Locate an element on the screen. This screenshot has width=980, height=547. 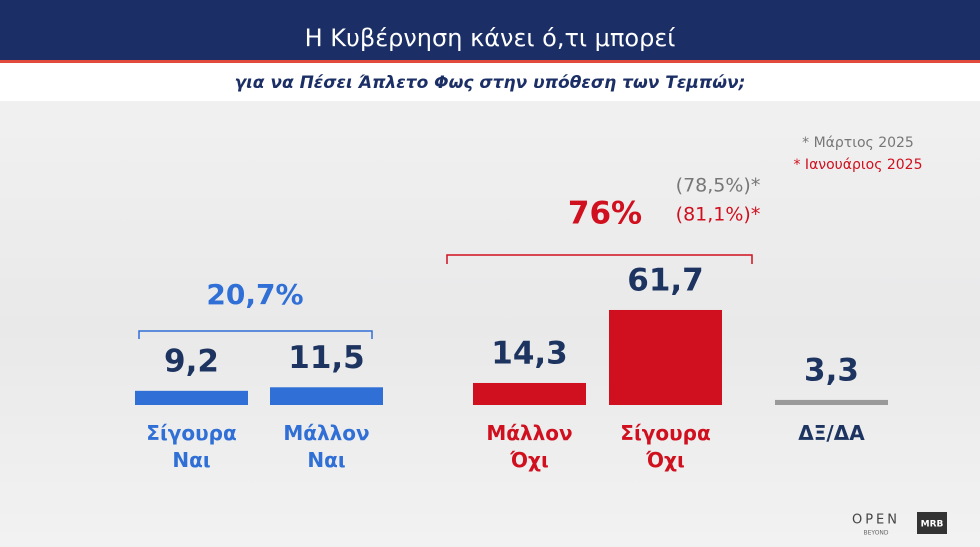
subtitle-band is located at coordinates (490, 82).